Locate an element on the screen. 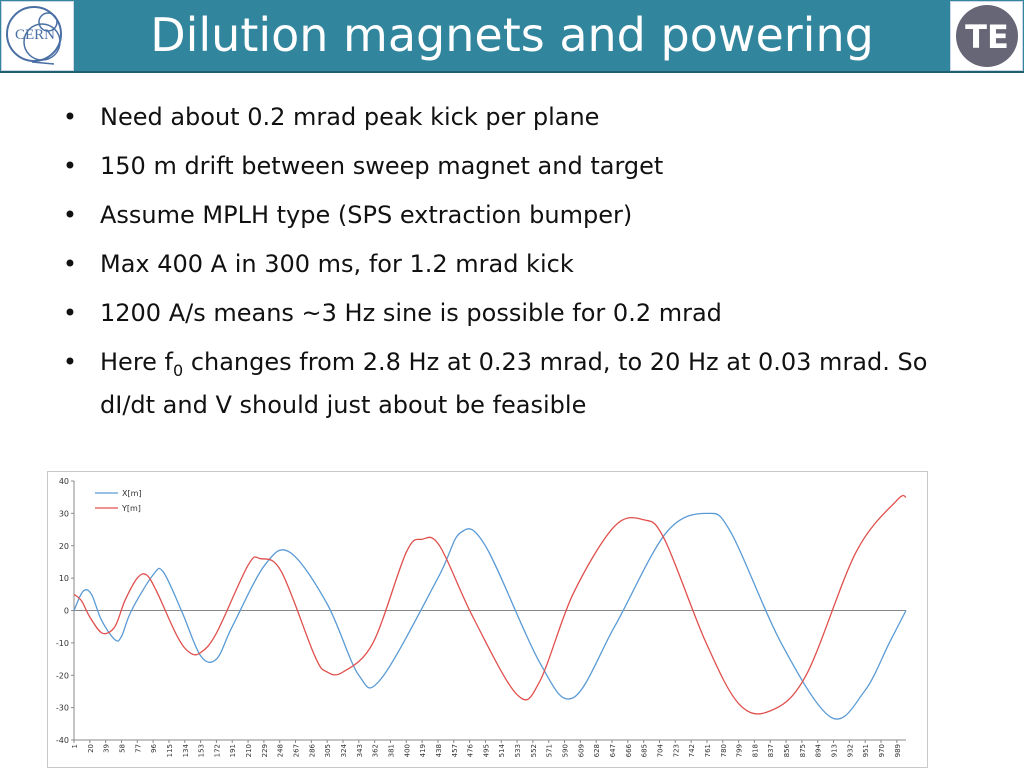 The width and height of the screenshot is (1024, 768). x-tick-label: 457 is located at coordinates (455, 750).